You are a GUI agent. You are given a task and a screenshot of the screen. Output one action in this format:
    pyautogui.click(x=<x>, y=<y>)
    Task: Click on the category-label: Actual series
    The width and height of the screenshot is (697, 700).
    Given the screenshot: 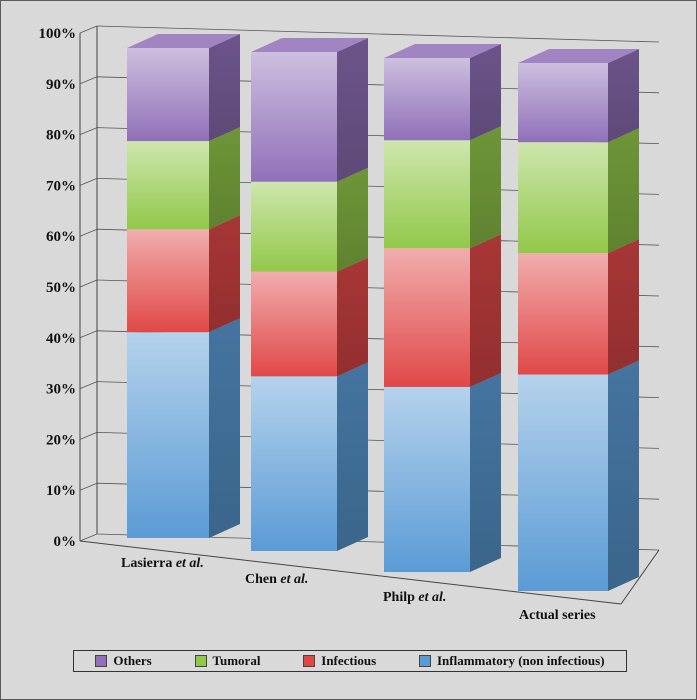 What is the action you would take?
    pyautogui.click(x=557, y=615)
    